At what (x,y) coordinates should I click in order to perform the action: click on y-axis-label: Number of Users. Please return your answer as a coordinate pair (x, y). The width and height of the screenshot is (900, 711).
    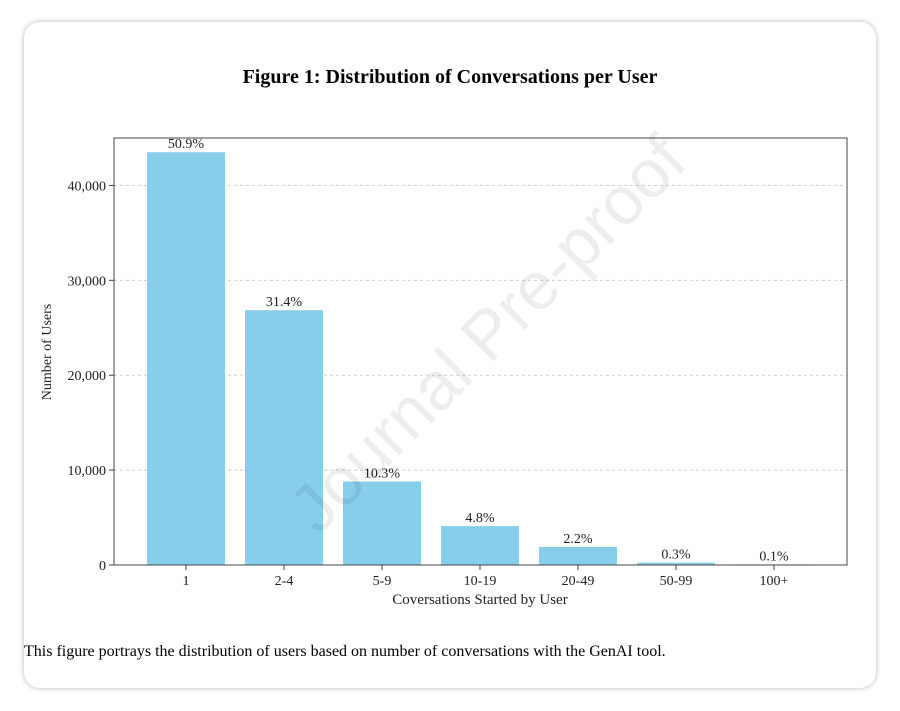
    Looking at the image, I should click on (47, 352).